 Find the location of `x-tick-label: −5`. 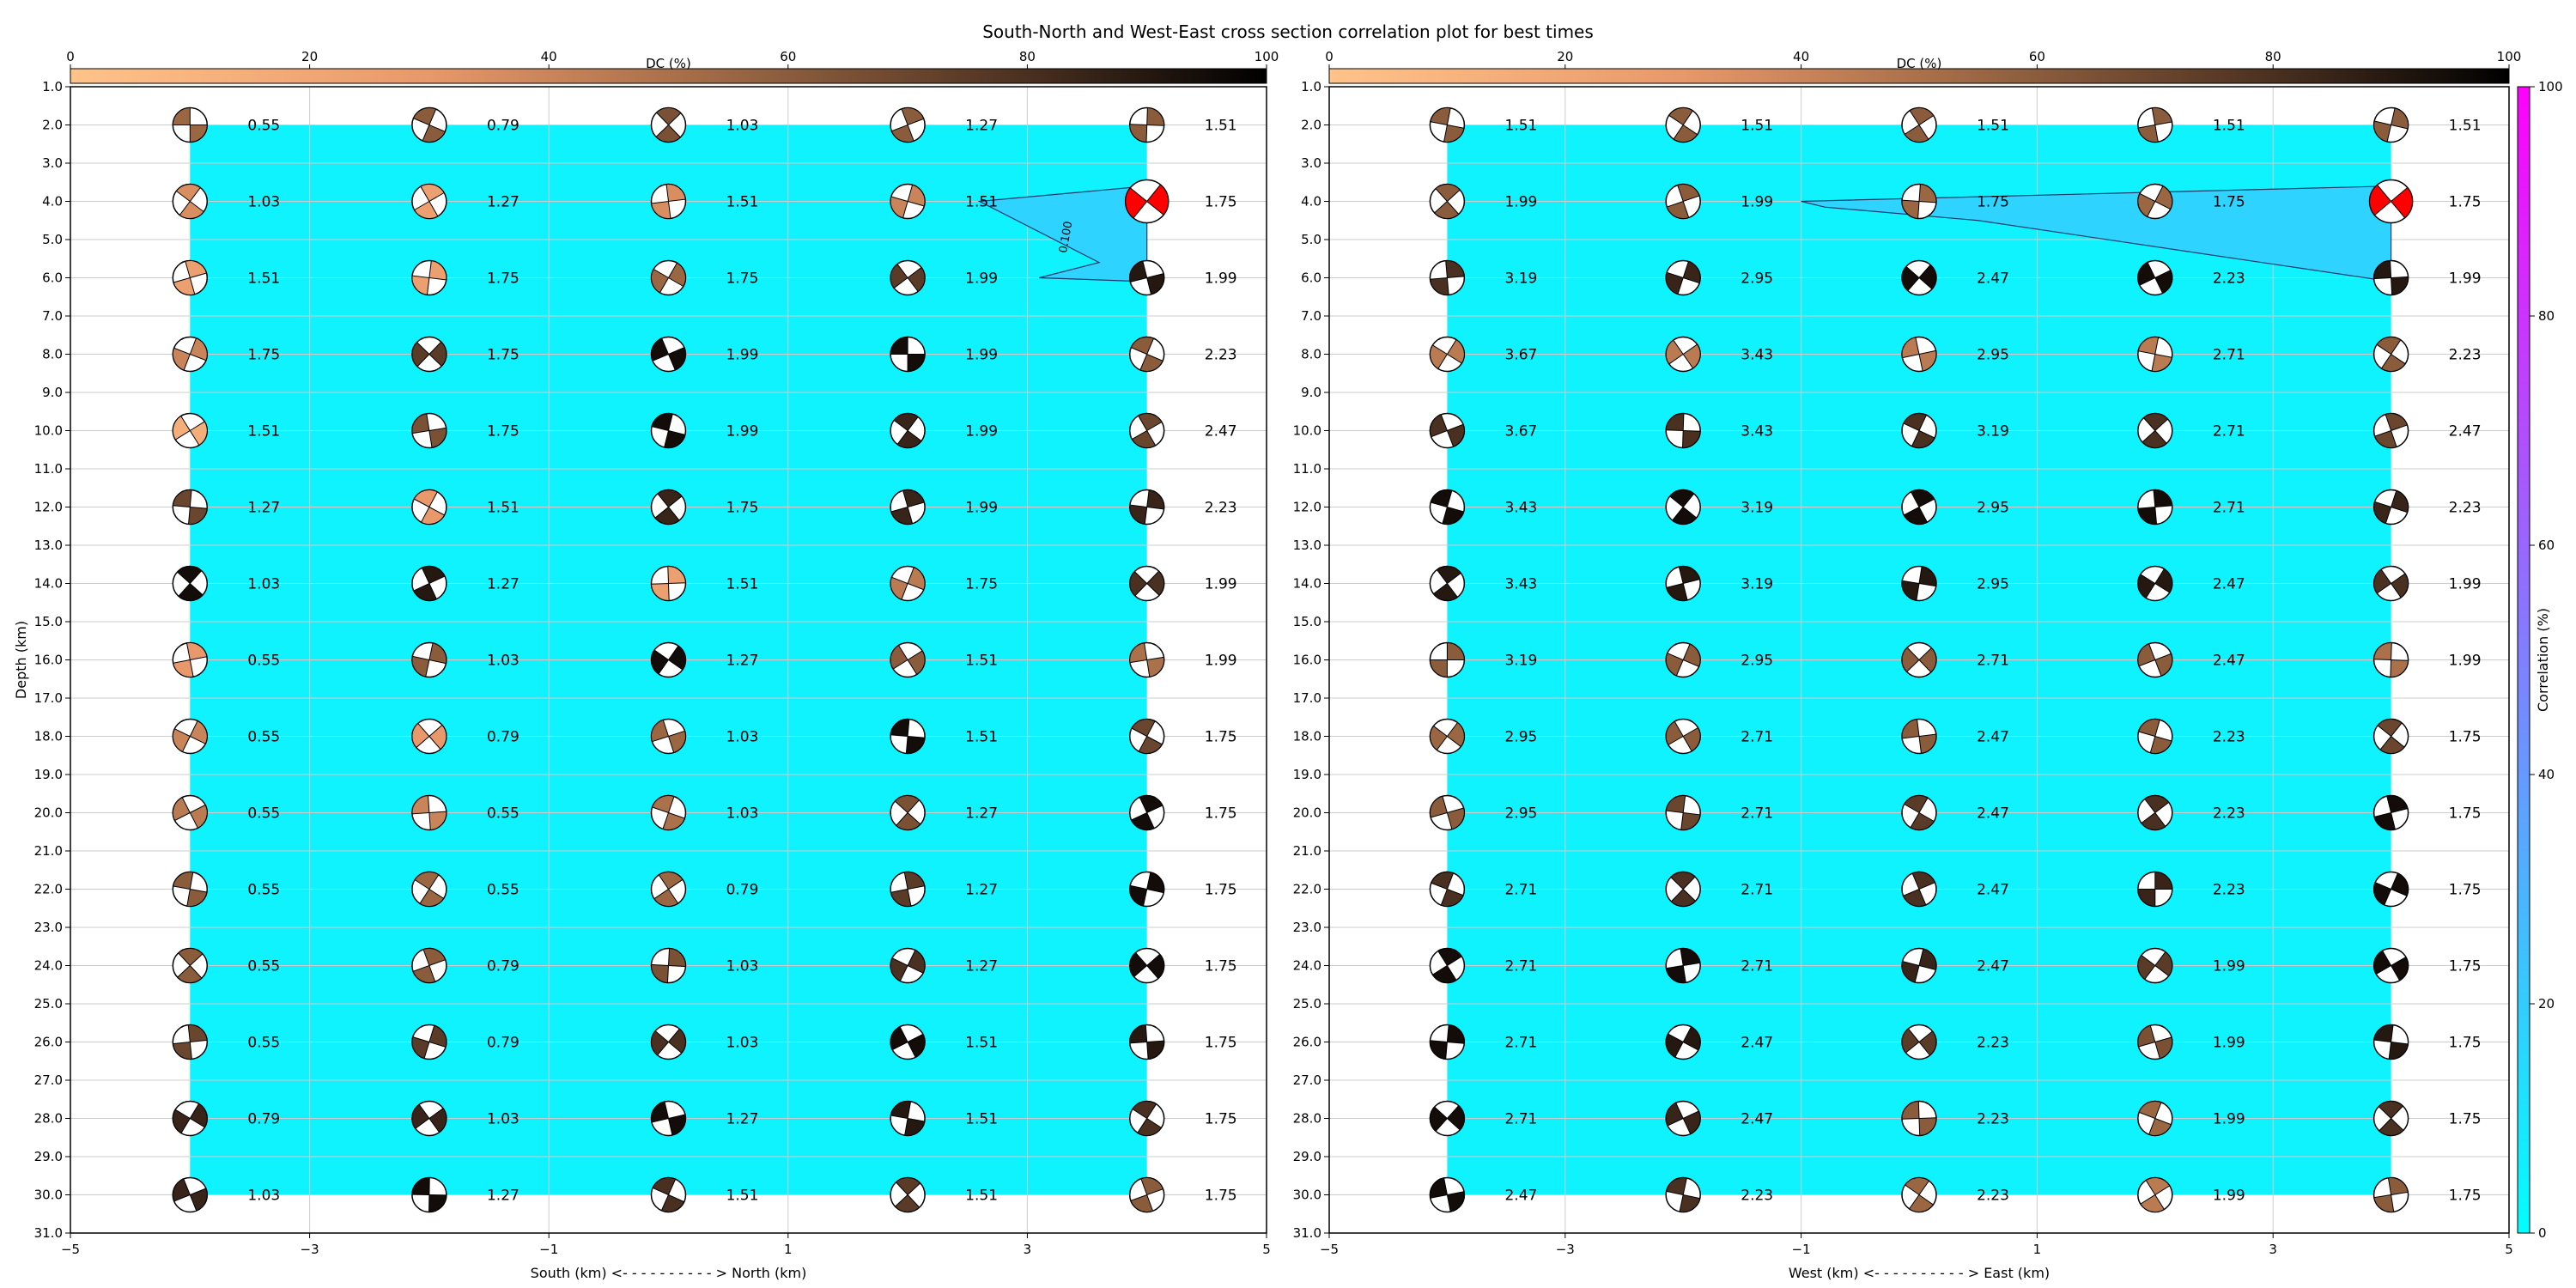

x-tick-label: −5 is located at coordinates (1330, 1250).